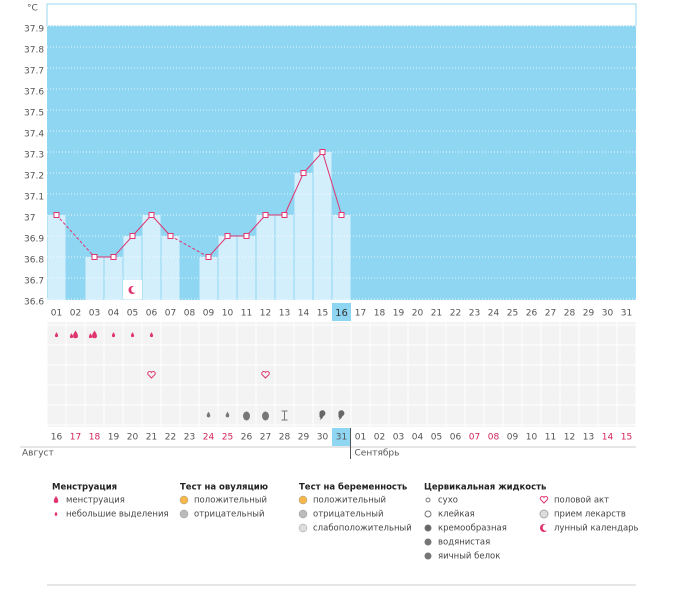 Image resolution: width=675 pixels, height=591 pixels. Describe the element at coordinates (114, 438) in the screenshot. I see `date-label: 19` at that location.